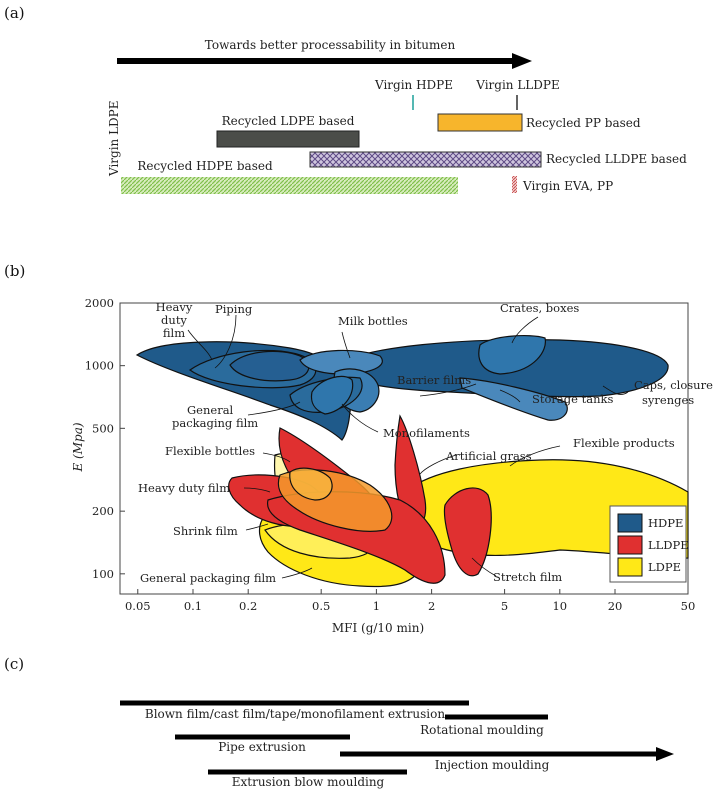 This screenshot has height=790, width=713. Describe the element at coordinates (668, 400) in the screenshot. I see `label-caps-2: syrenges` at that location.